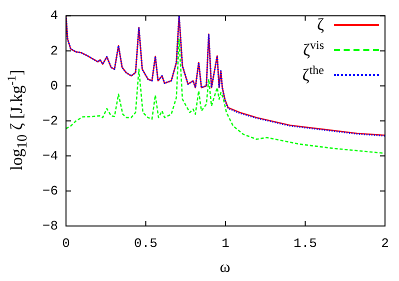  Describe the element at coordinates (313, 49) in the screenshot. I see `legend-label: ζ$^{vis}$` at that location.